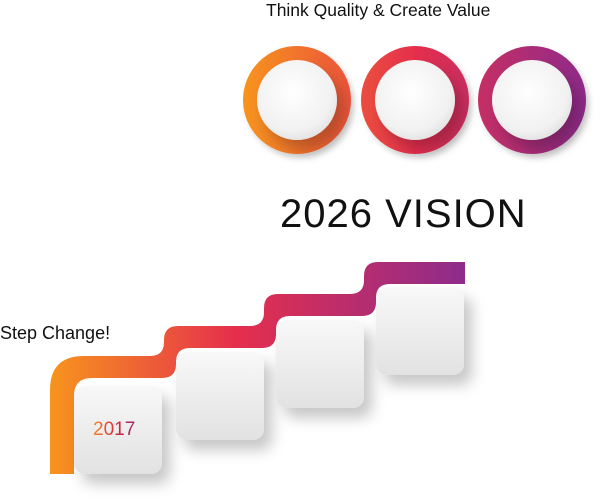 Image resolution: width=604 pixels, height=503 pixels. Describe the element at coordinates (378, 10) in the screenshot. I see `tagline: Think Quality & Create Value` at that location.